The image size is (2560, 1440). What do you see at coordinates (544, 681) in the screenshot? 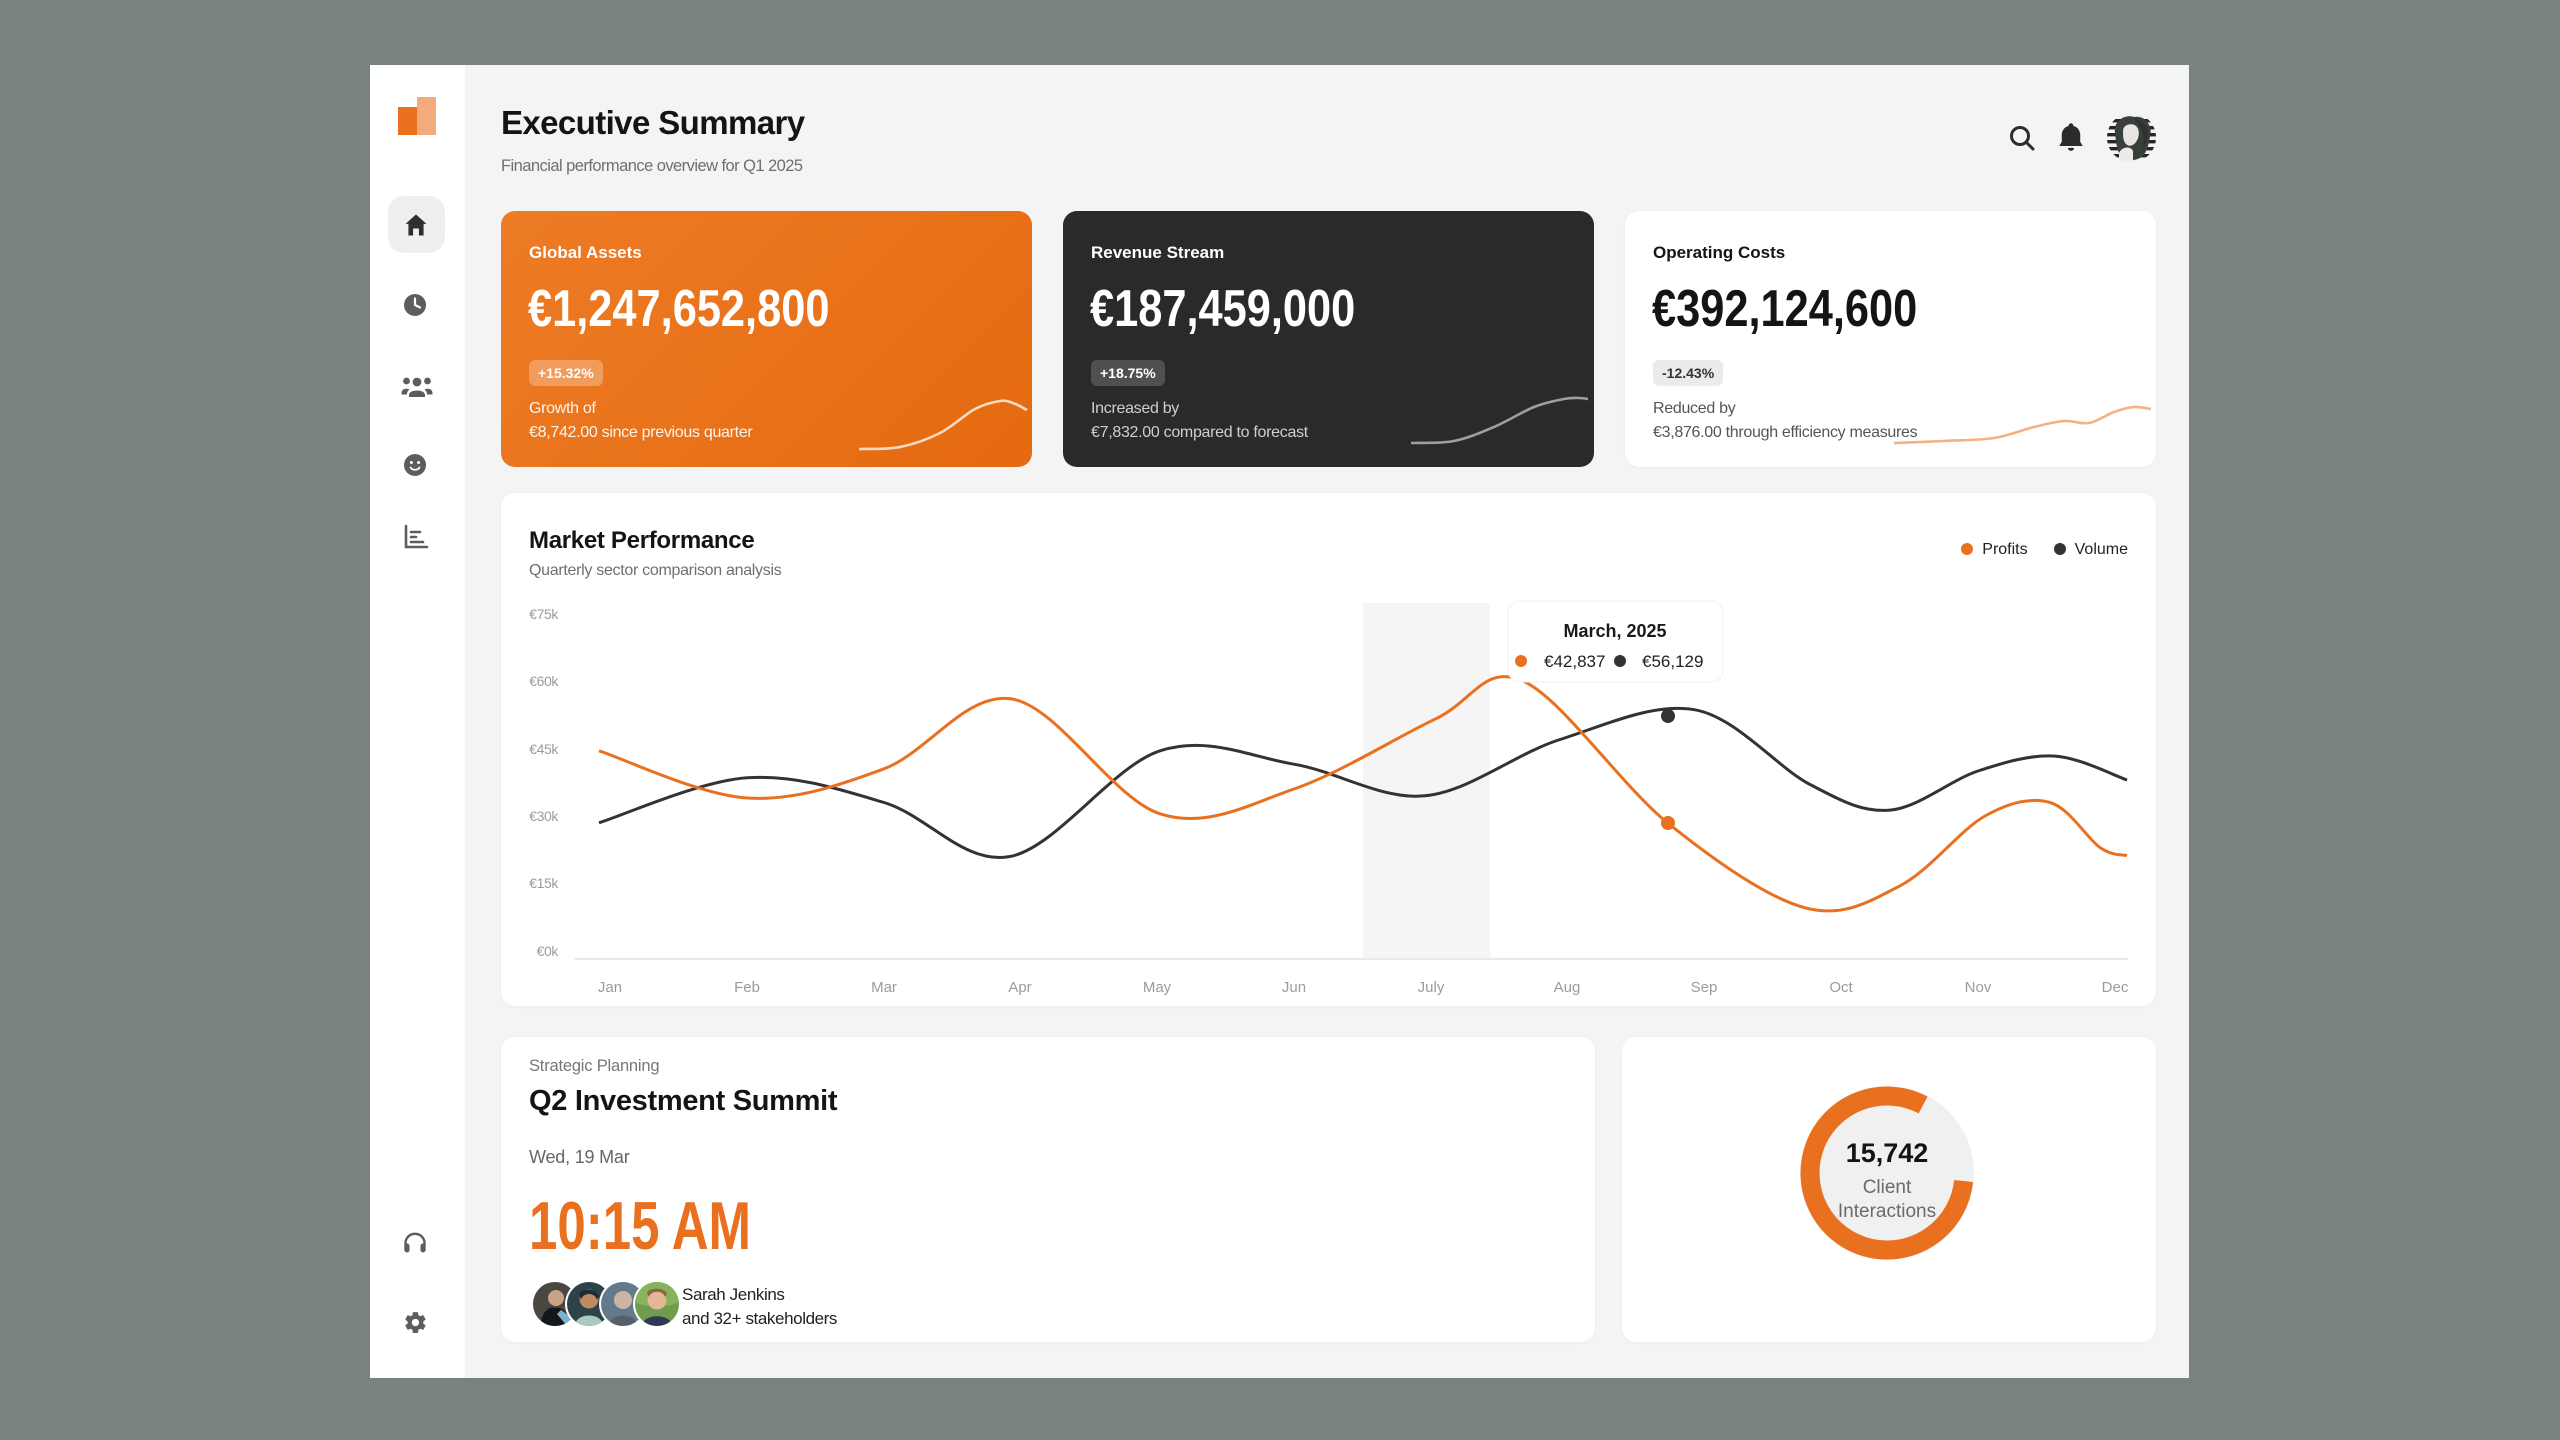
I see `svg-text: €60k` at bounding box center [544, 681].